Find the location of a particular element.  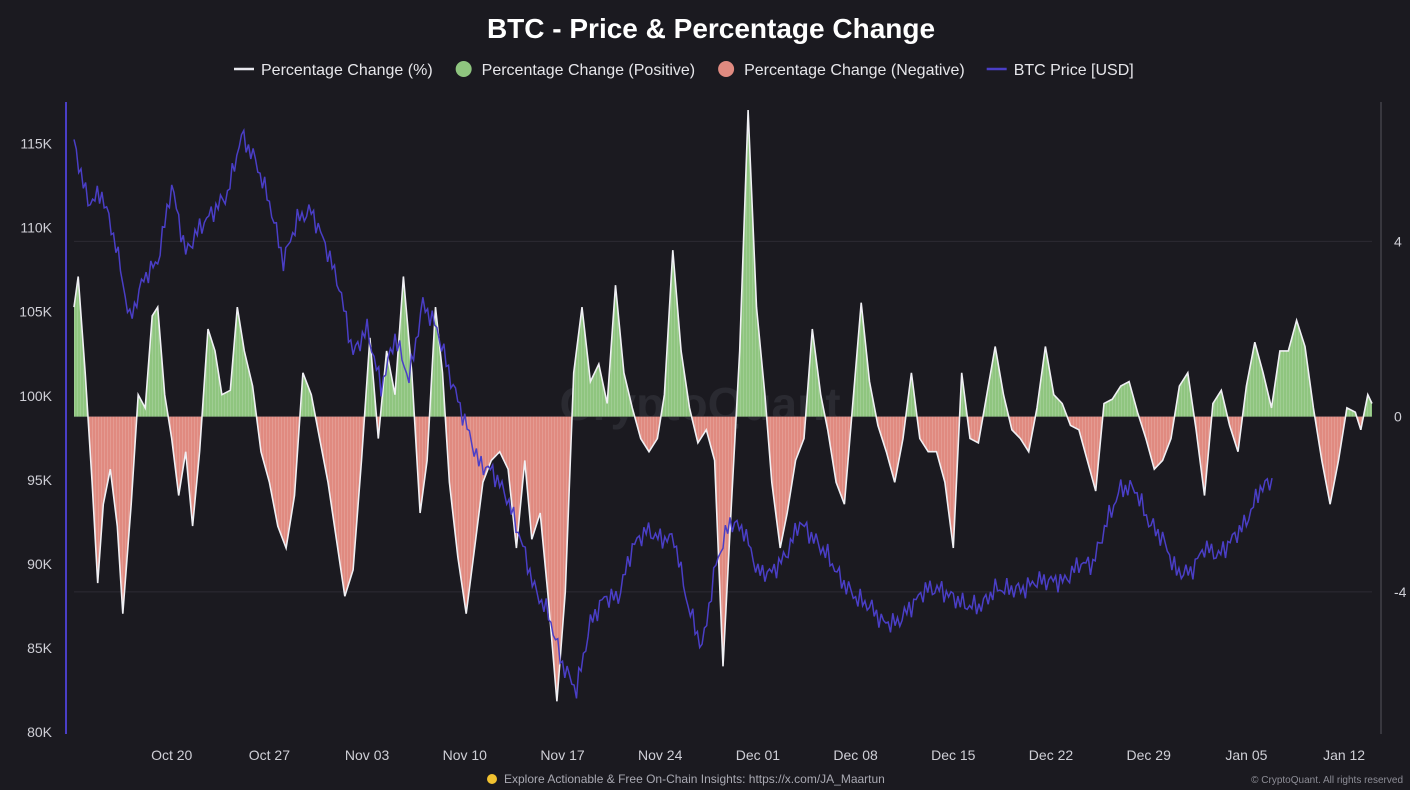

y-left-tick-label: 110K is located at coordinates (36, 228).